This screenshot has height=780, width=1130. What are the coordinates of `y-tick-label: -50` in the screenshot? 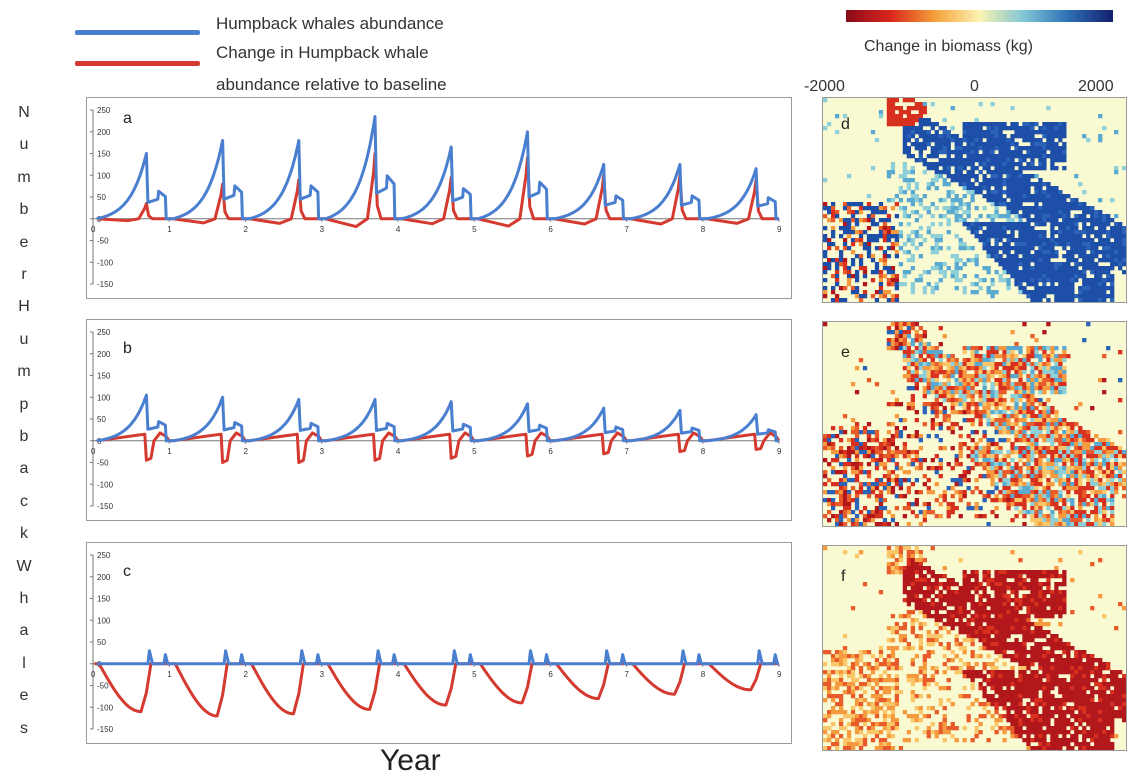 It's located at (103, 686).